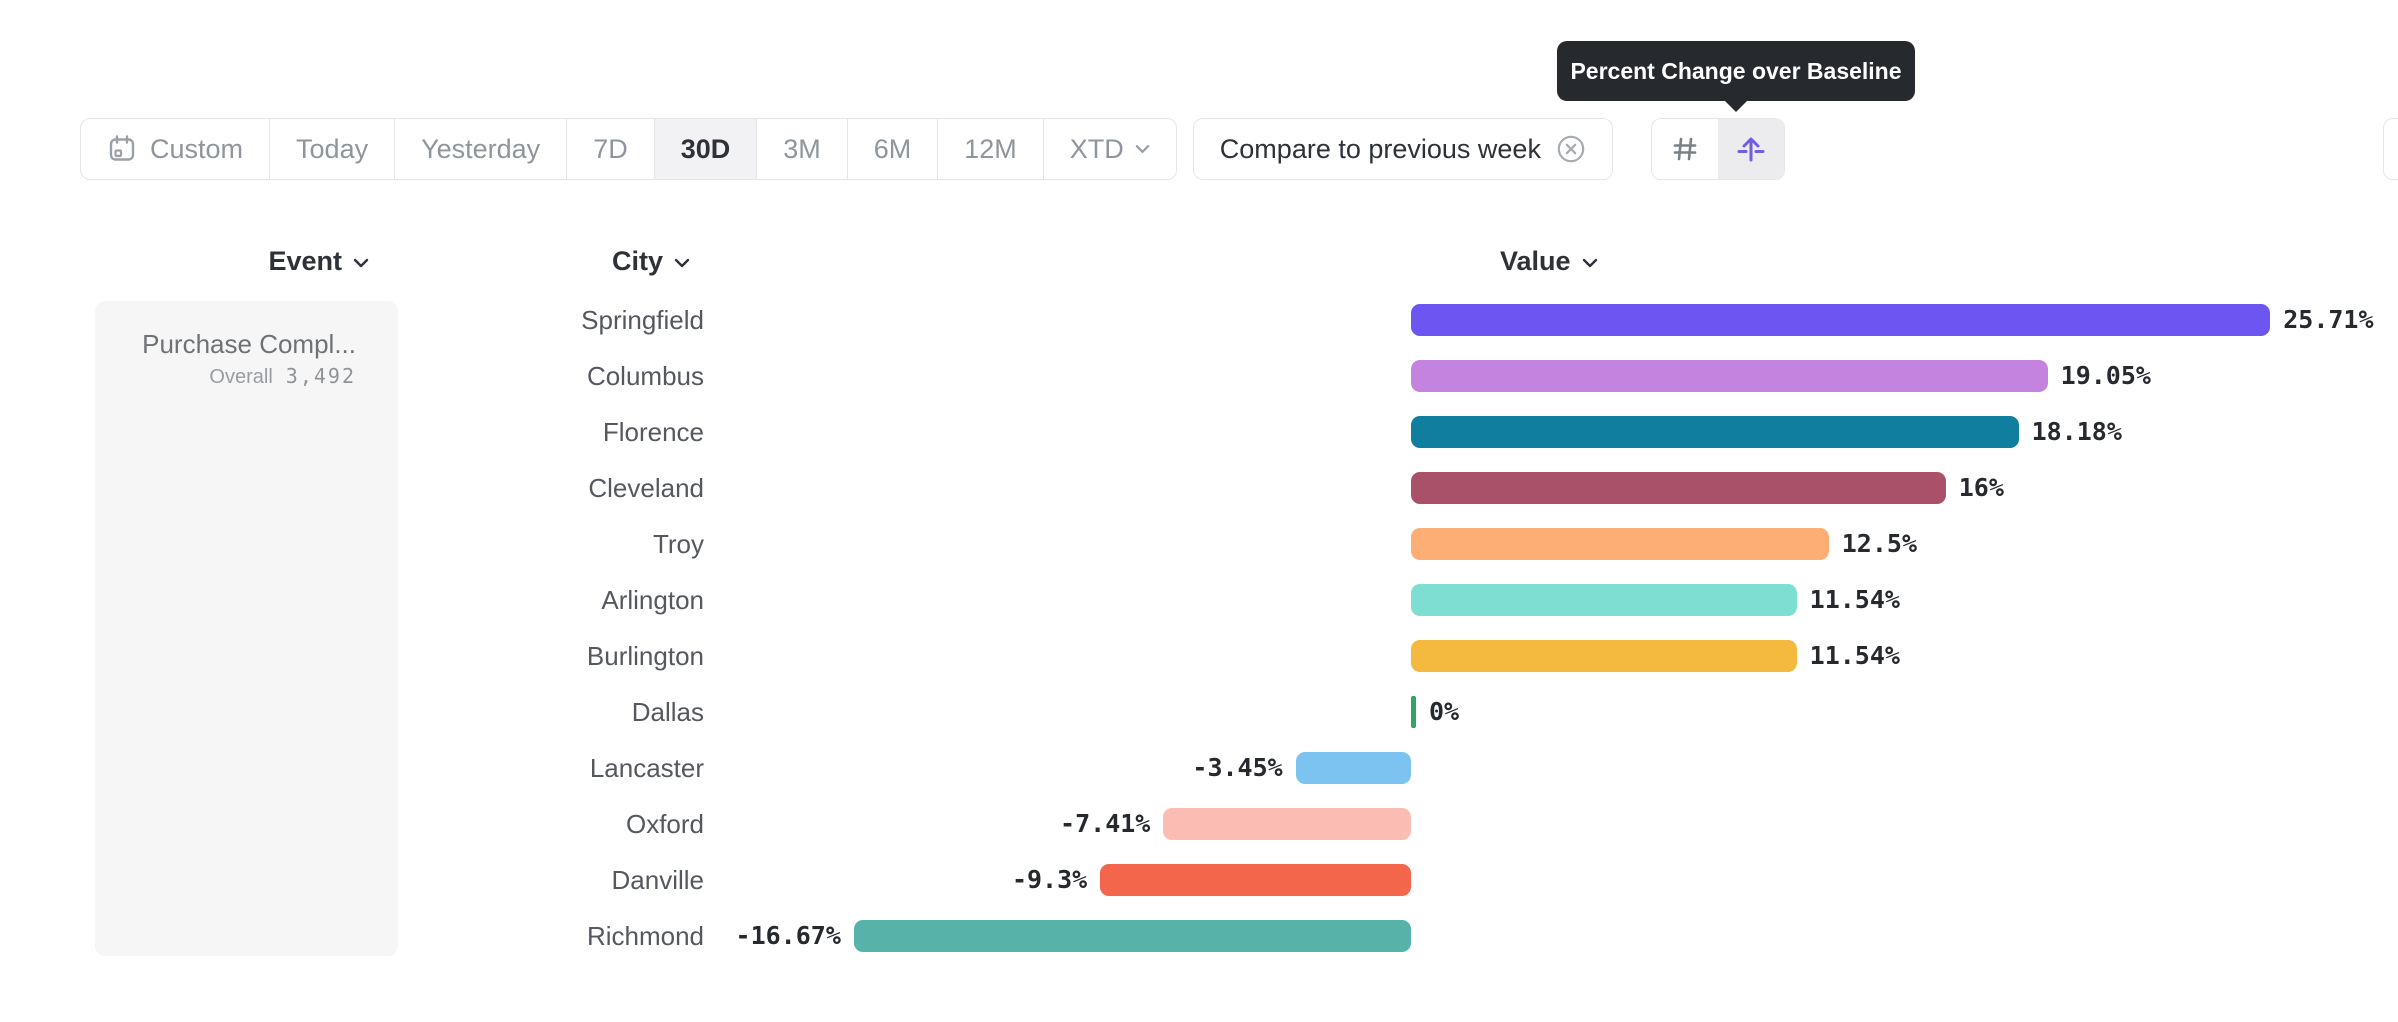  I want to click on event-card: Purchase Compl... Overall 3,492, so click(246, 628).